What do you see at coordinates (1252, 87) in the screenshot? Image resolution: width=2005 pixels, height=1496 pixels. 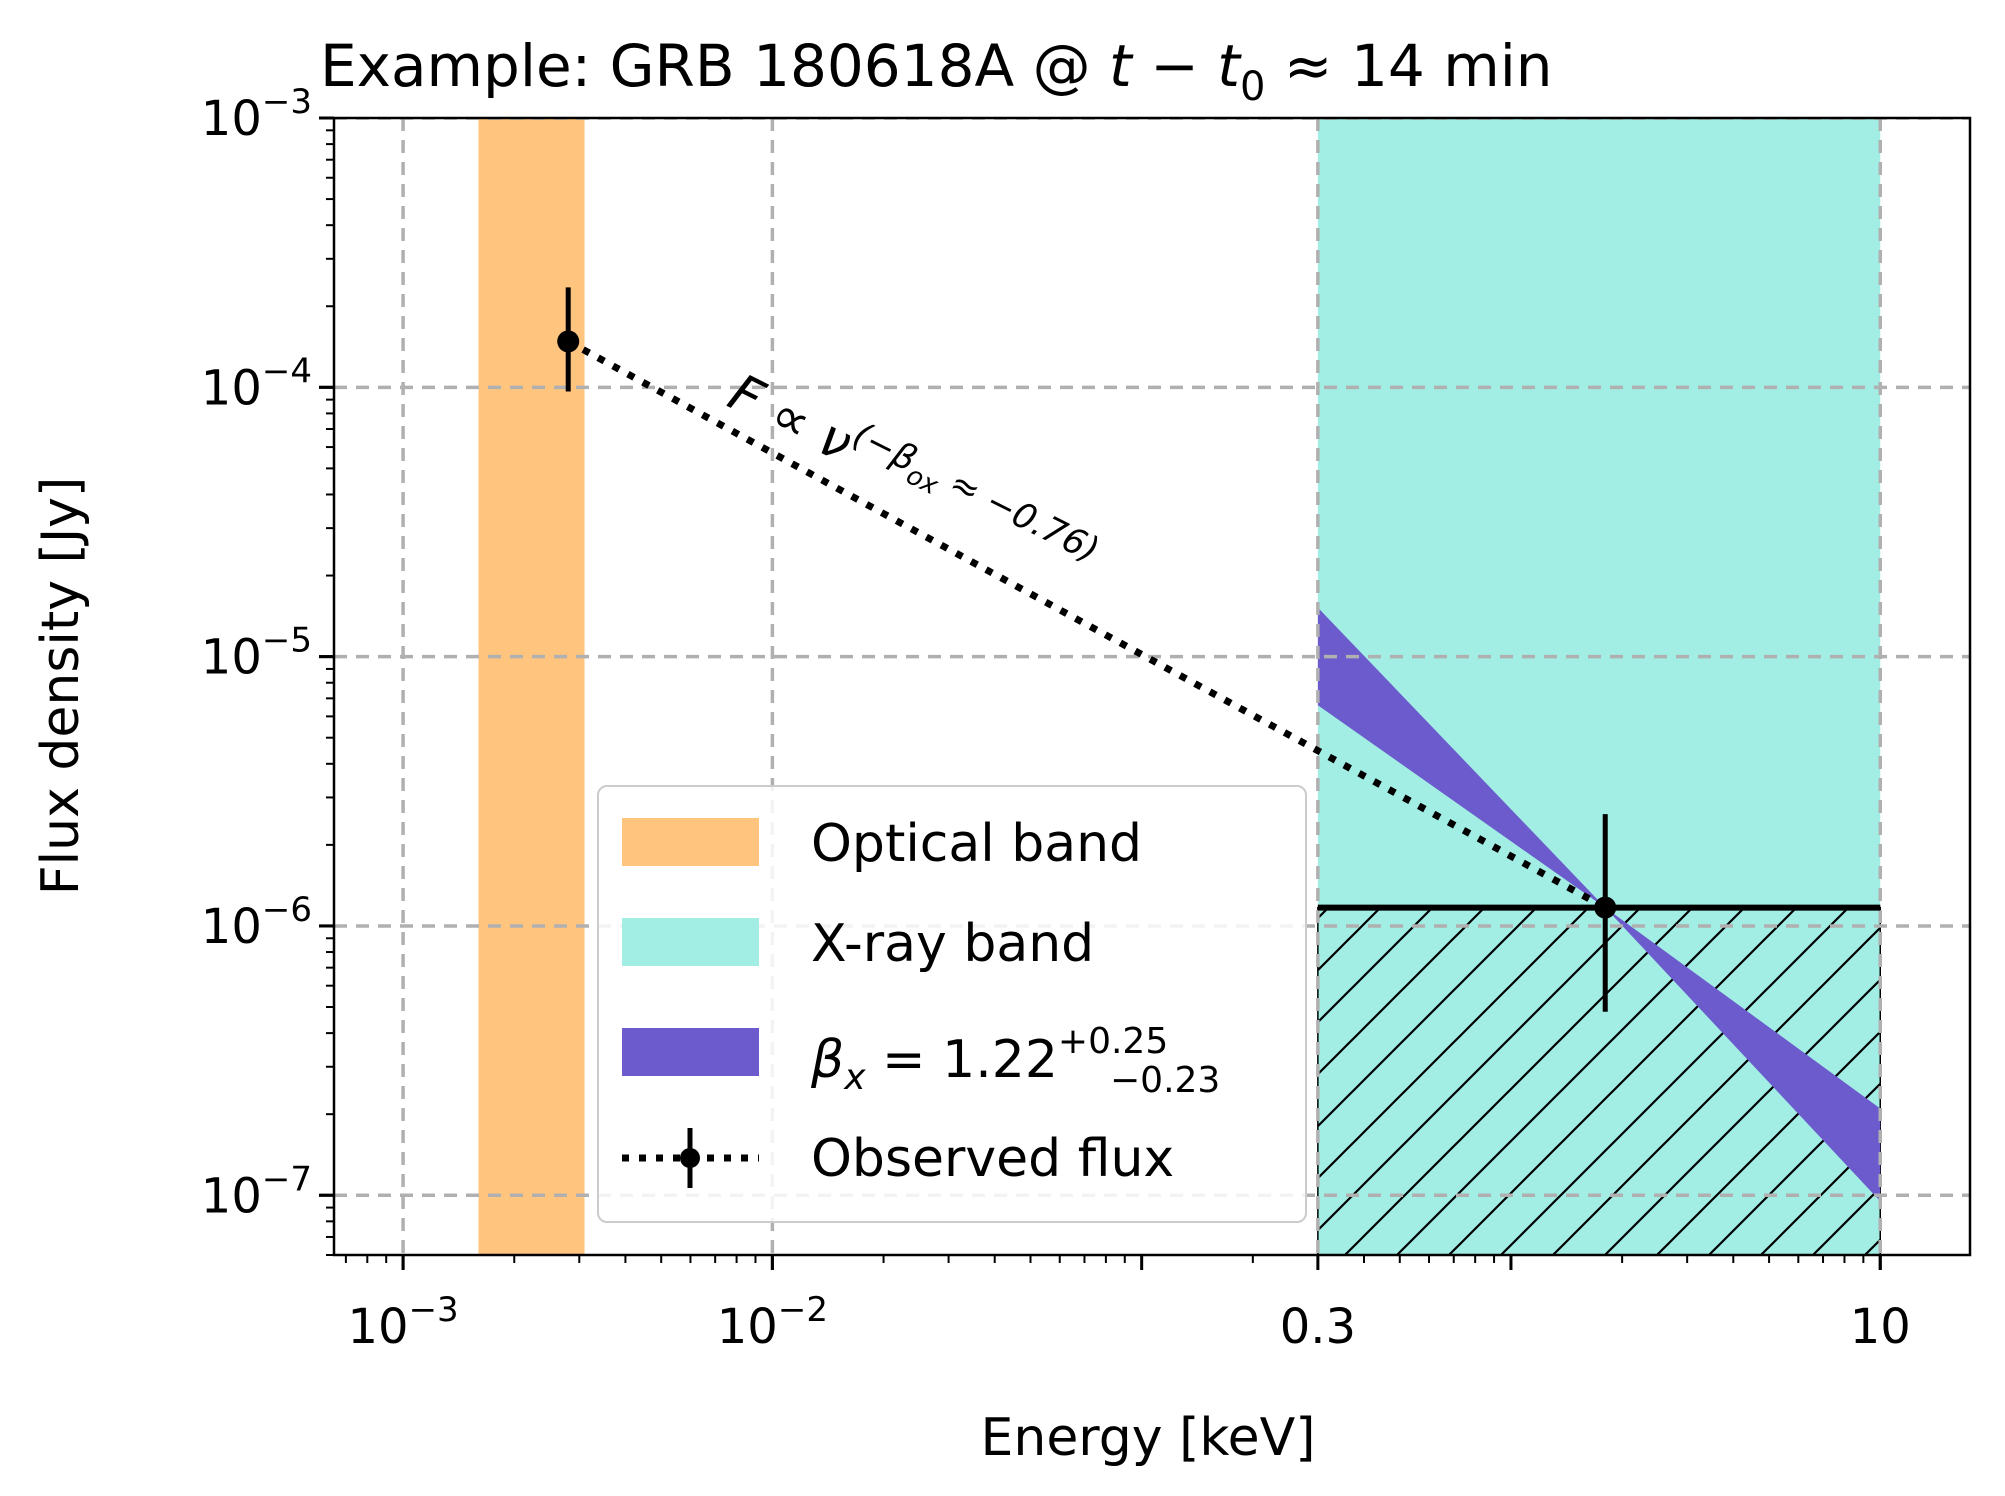 I see `title-t0-subscript: 0` at bounding box center [1252, 87].